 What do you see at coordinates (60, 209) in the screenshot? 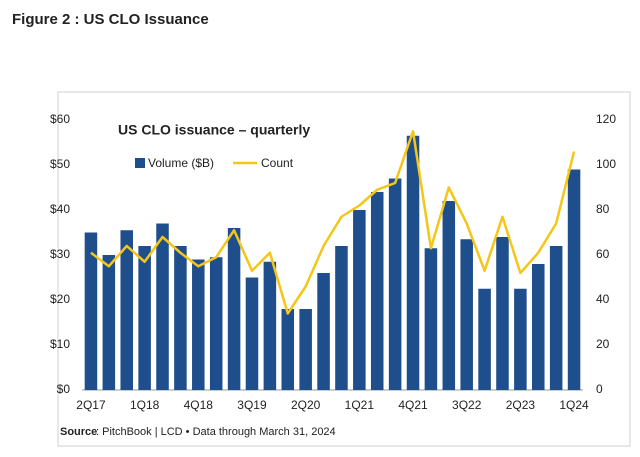
I see `y-tick-label: $40` at bounding box center [60, 209].